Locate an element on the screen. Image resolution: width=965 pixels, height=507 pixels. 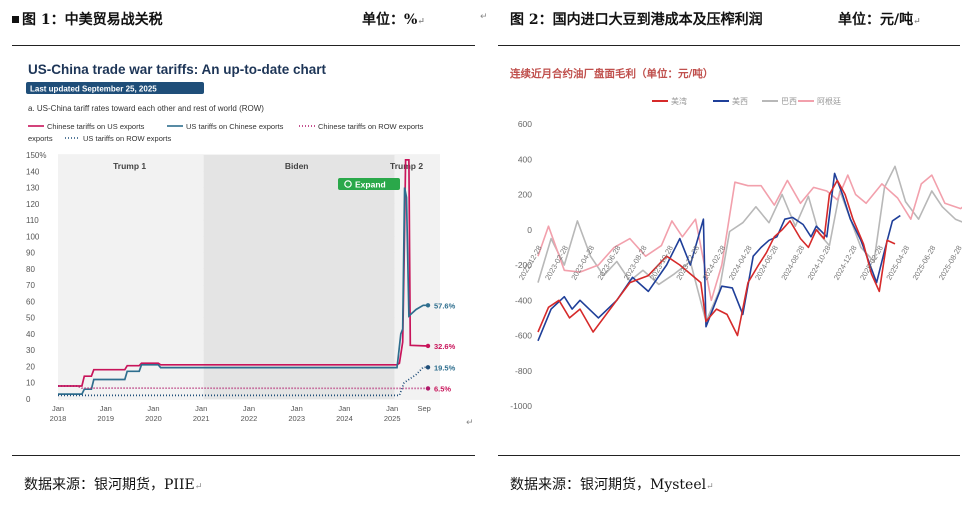
legend-label: 美西 is located at coordinates (740, 101).